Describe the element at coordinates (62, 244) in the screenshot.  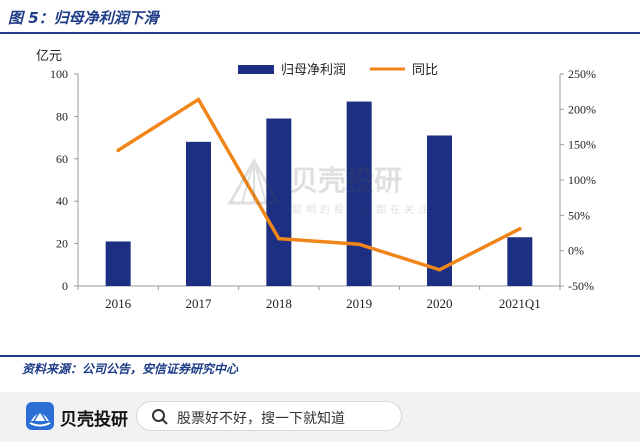
I see `y-left-tick-label: 20` at that location.